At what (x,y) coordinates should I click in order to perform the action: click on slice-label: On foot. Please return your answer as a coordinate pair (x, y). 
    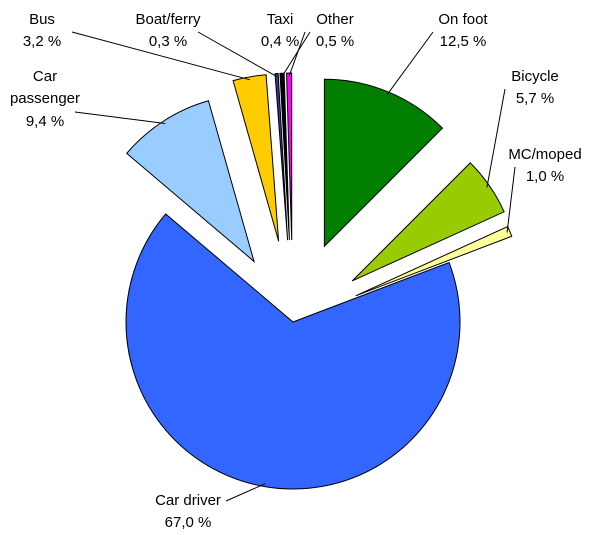
    Looking at the image, I should click on (463, 19).